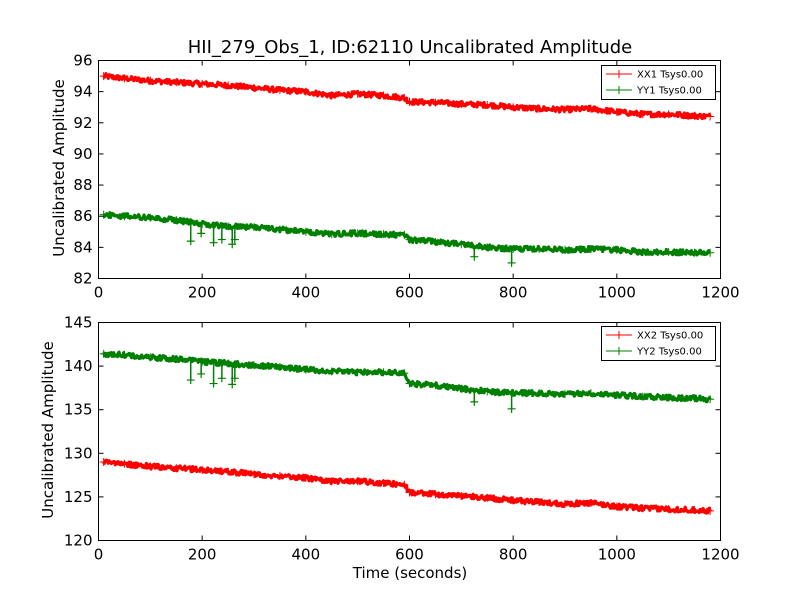 The image size is (800, 600). What do you see at coordinates (78, 366) in the screenshot?
I see `y-tick-label: 140` at bounding box center [78, 366].